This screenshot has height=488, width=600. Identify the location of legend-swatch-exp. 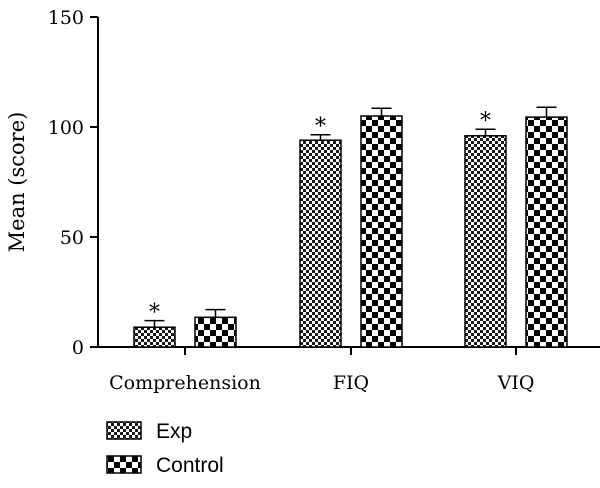
(124, 430).